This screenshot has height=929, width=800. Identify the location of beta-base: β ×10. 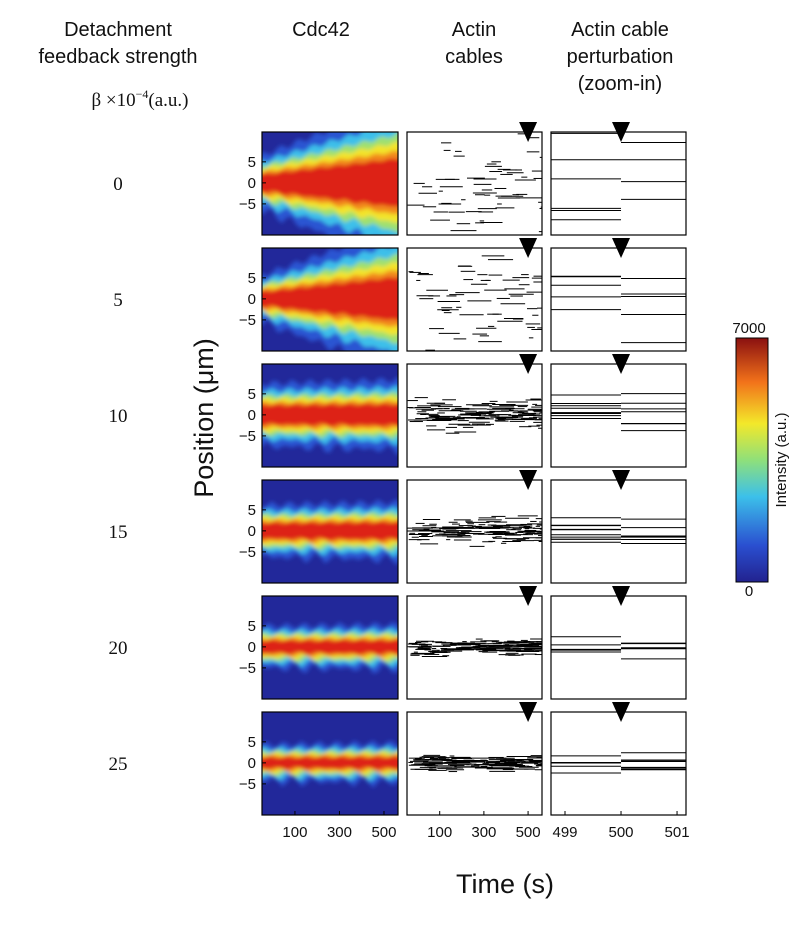
(113, 100).